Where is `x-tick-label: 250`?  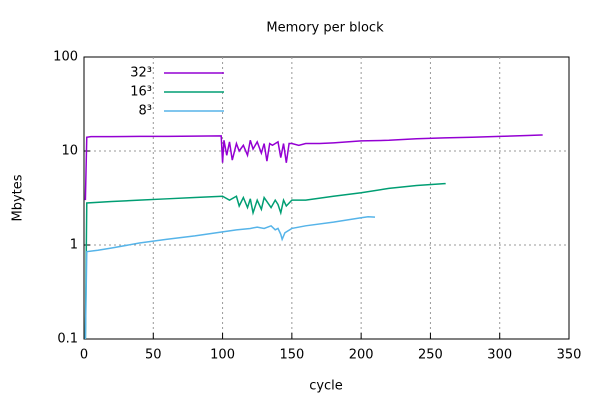
x-tick-label: 250 is located at coordinates (430, 355).